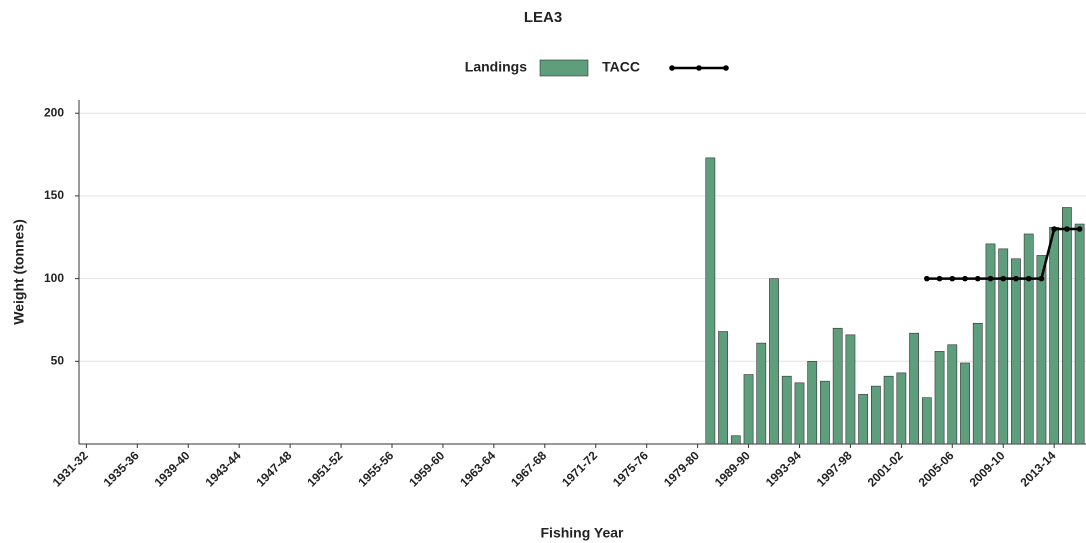 The width and height of the screenshot is (1086, 543). Describe the element at coordinates (885, 468) in the screenshot. I see `x-tick-label: 2001-02` at that location.